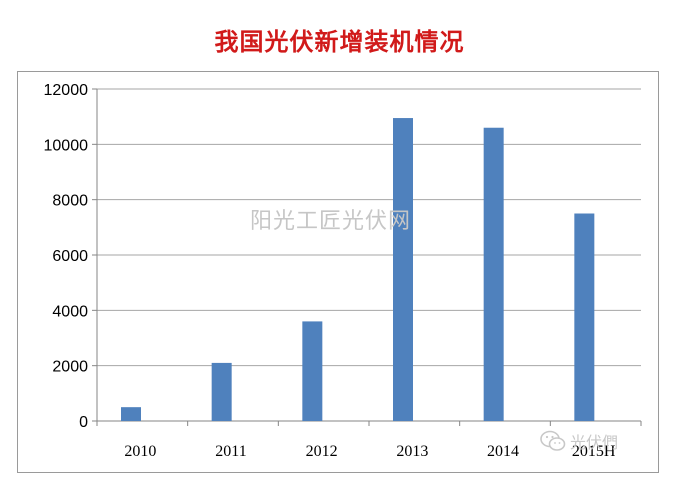 Image resolution: width=679 pixels, height=486 pixels. Describe the element at coordinates (221, 391) in the screenshot. I see `bar-2011` at that location.